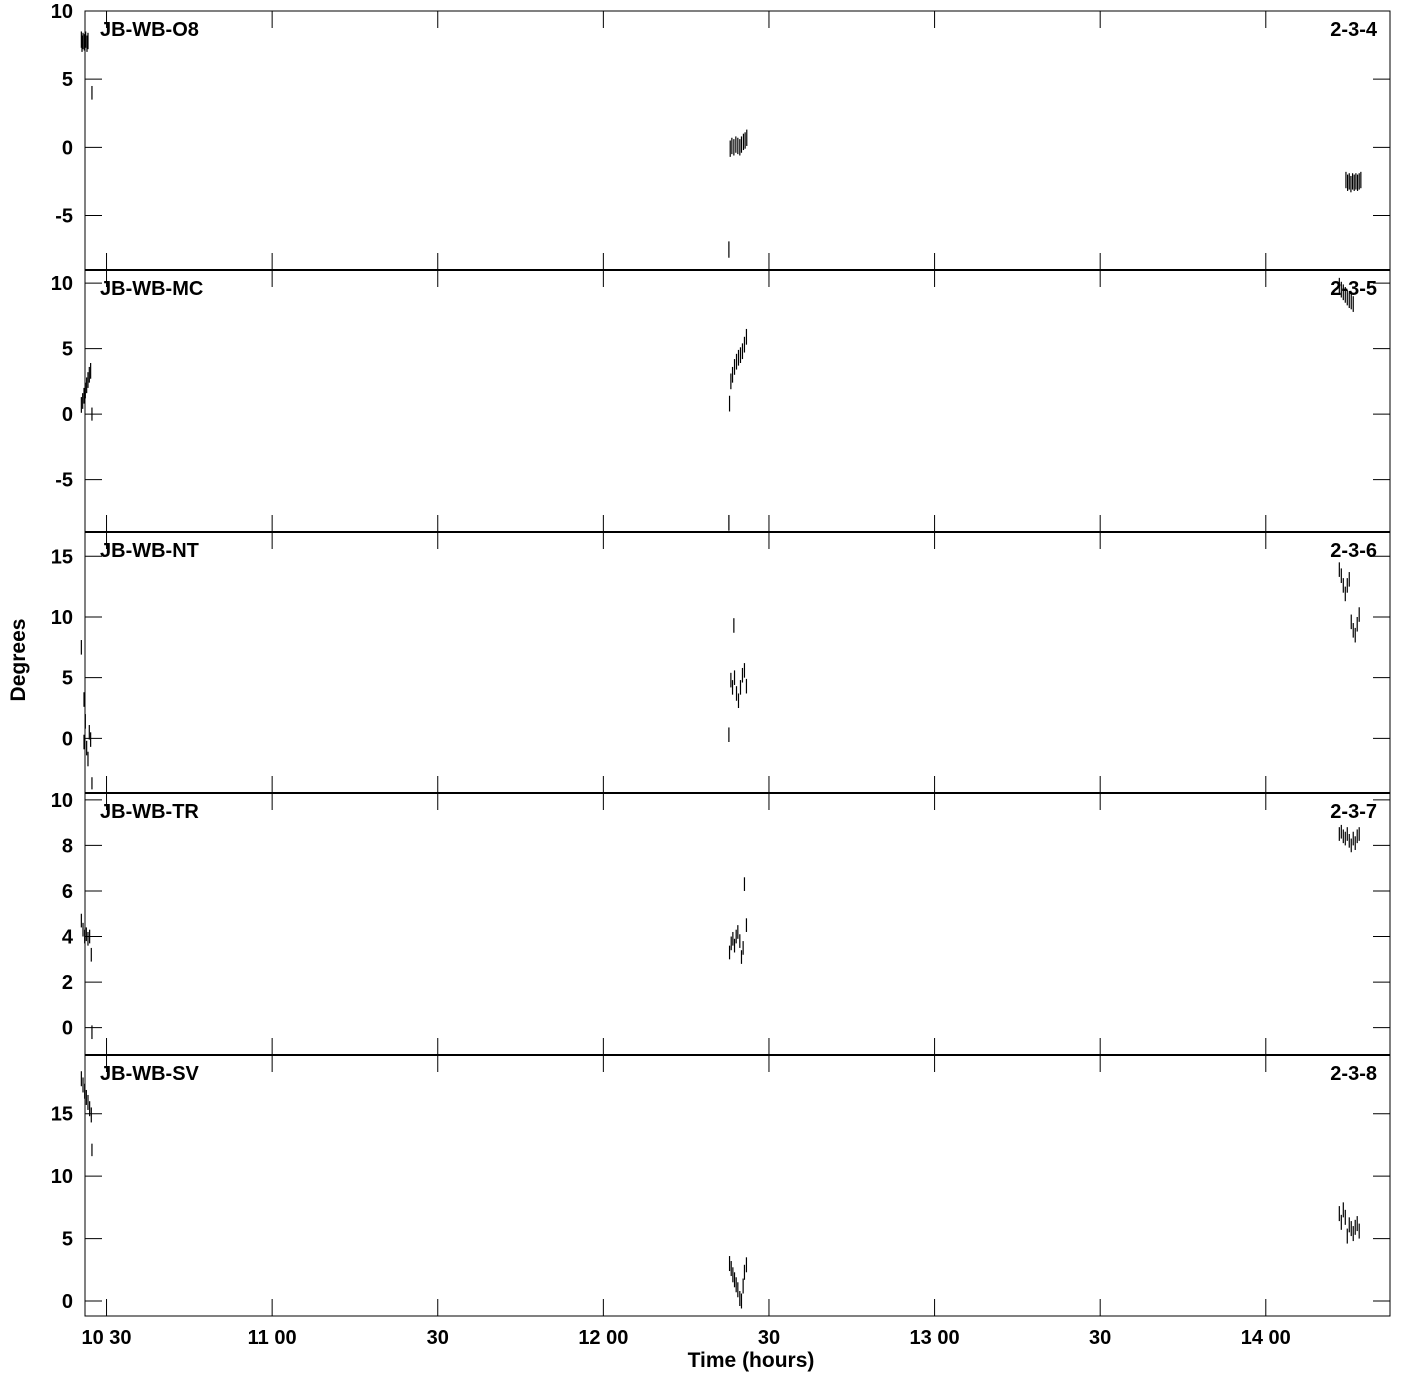 This screenshot has height=1375, width=1404. I want to click on y-tick-label: 2, so click(67, 983).